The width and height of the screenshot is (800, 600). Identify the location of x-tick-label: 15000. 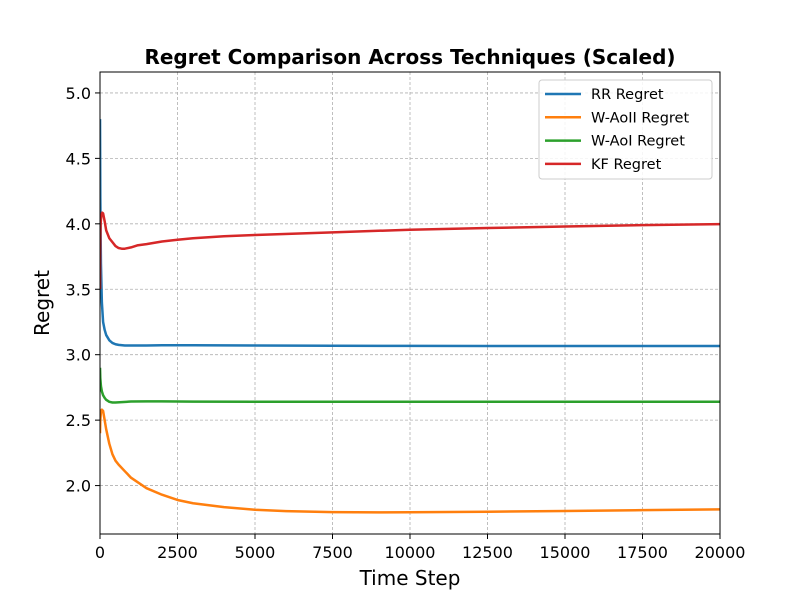
(565, 552).